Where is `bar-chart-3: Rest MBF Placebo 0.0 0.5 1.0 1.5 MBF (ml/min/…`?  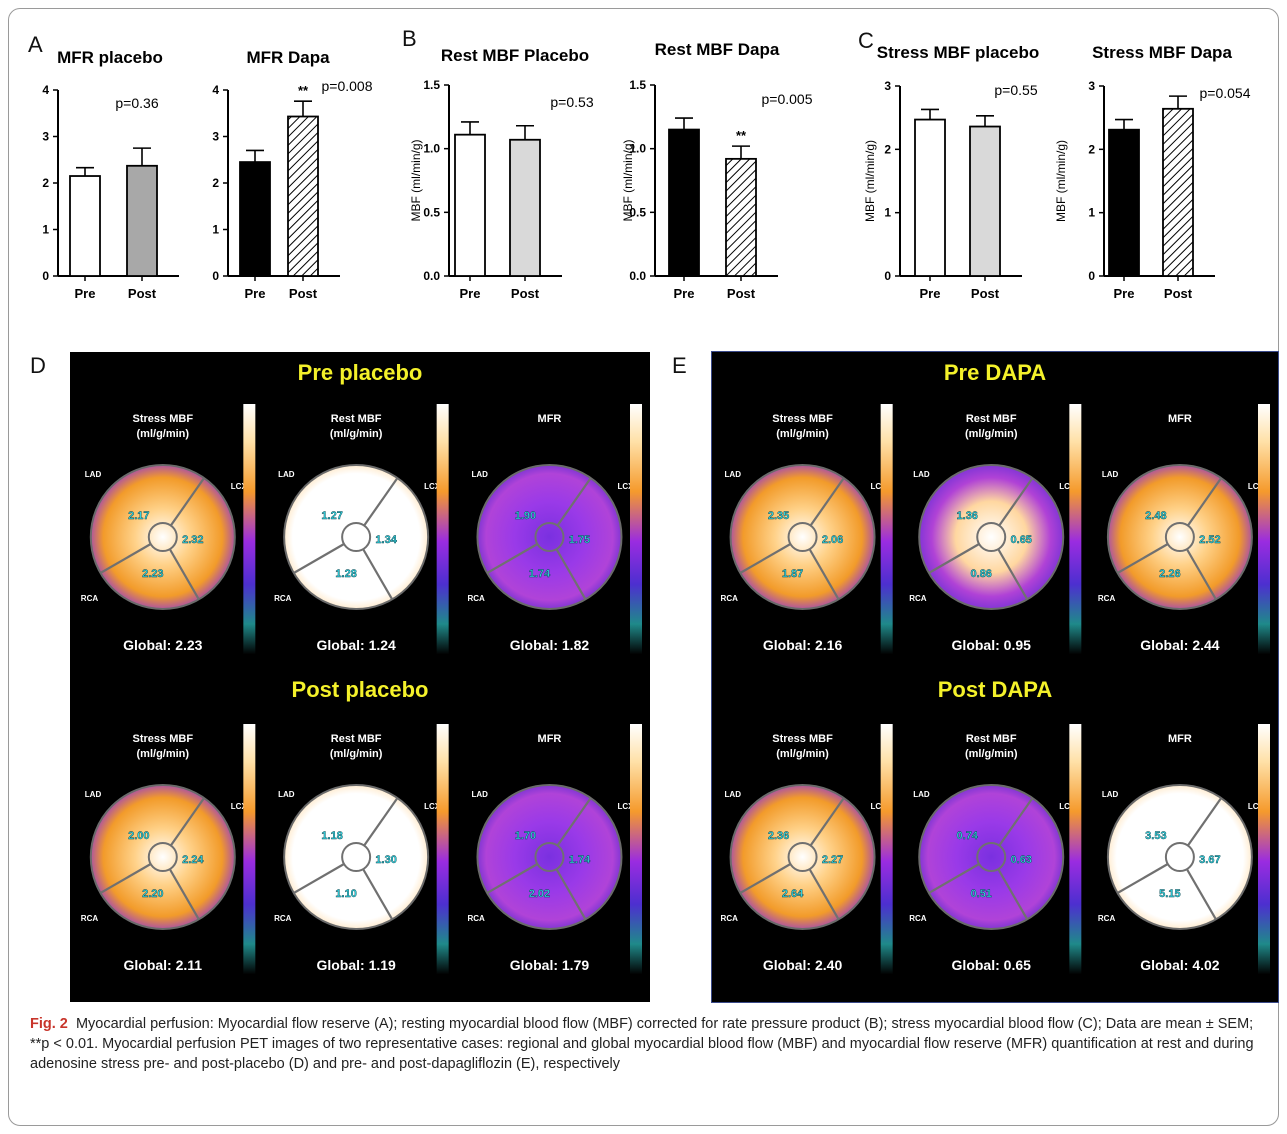
bar-chart-3: Rest MBF Placebo 0.0 0.5 1.0 1.5 MBF (ml/min/… is located at coordinates (501, 173).